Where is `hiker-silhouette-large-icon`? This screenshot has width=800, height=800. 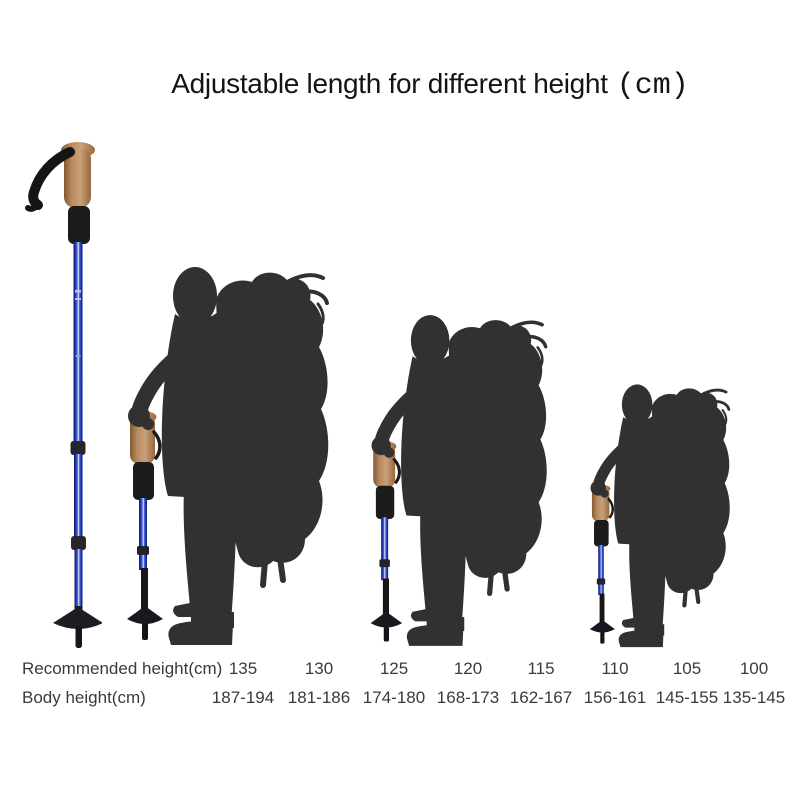 hiker-silhouette-large-icon is located at coordinates (220, 452).